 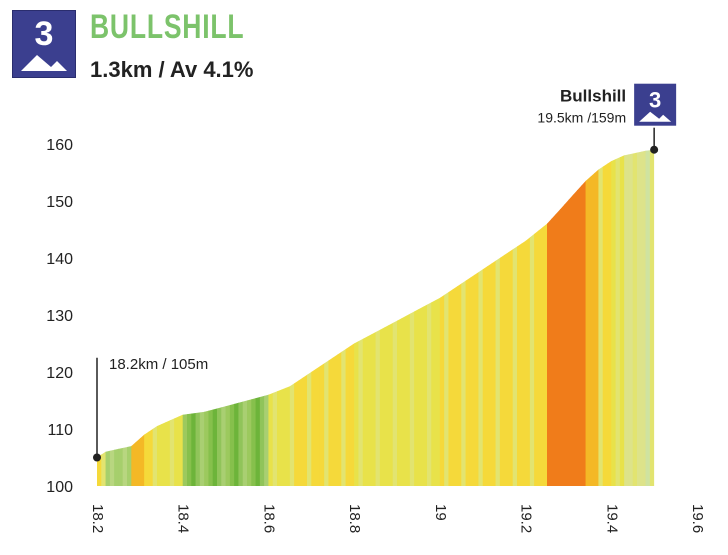 I want to click on summit-mountain-icon, so click(x=655, y=116).